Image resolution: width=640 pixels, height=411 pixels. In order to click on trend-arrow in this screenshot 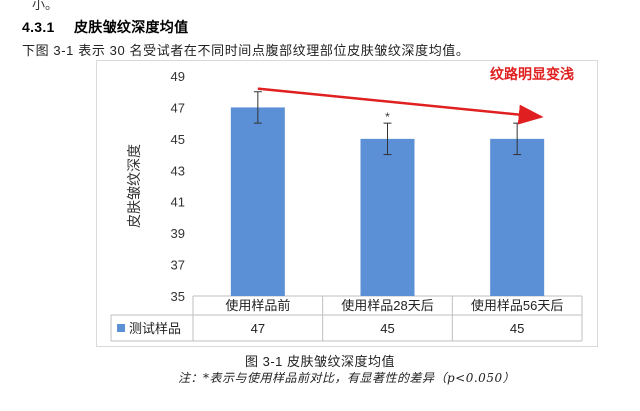, I will do `click(400, 106)`.